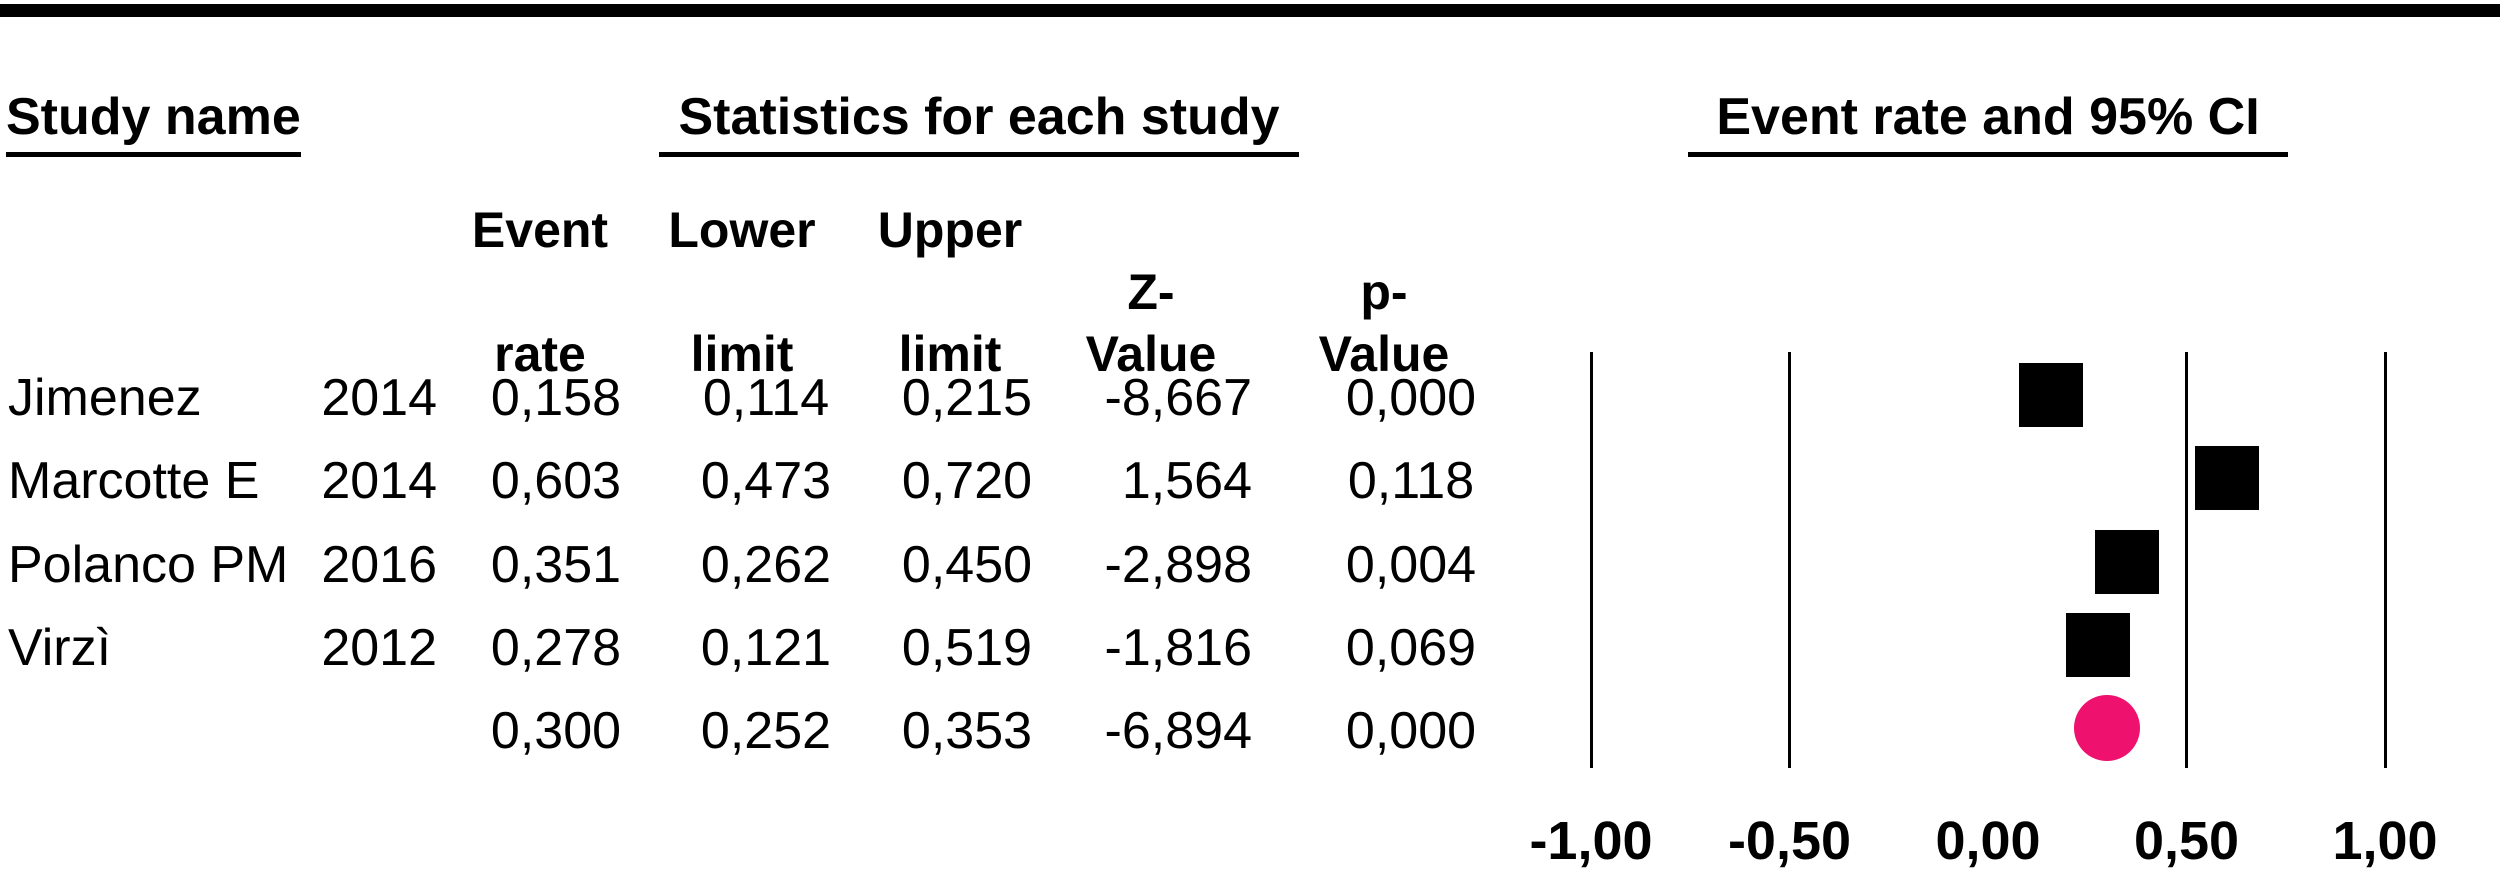 This screenshot has width=2500, height=883. Describe the element at coordinates (540, 230) in the screenshot. I see `column-header-line: Event` at that location.